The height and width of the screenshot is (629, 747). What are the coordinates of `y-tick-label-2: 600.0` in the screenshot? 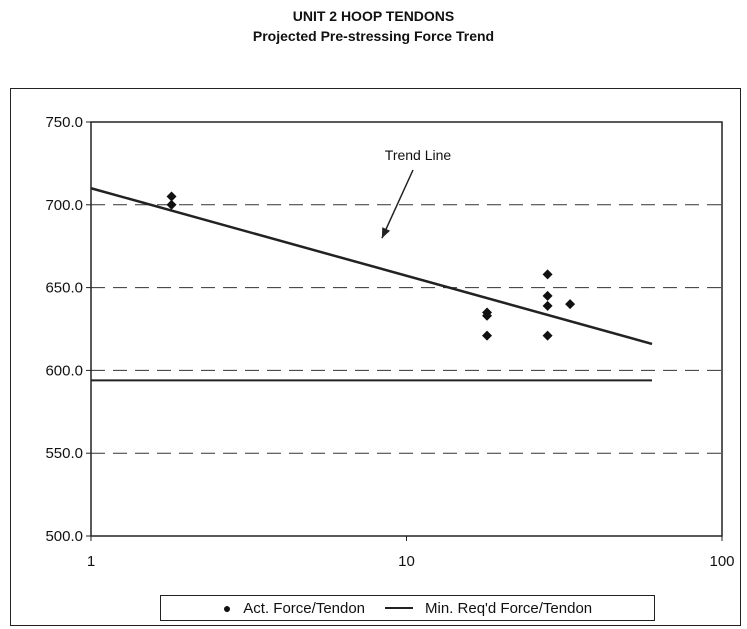 It's located at (64, 370).